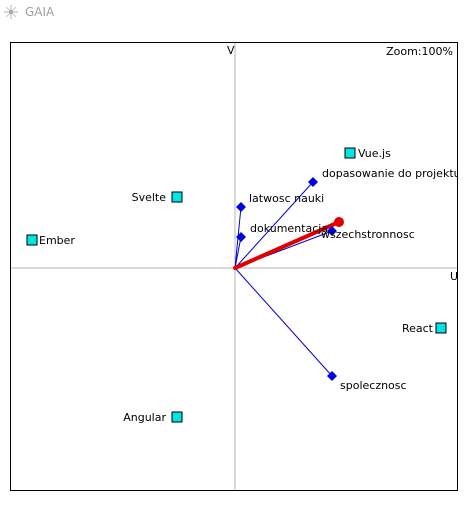 This screenshot has height=506, width=475. What do you see at coordinates (403, 51) in the screenshot?
I see `zoom-label: Zoom:` at bounding box center [403, 51].